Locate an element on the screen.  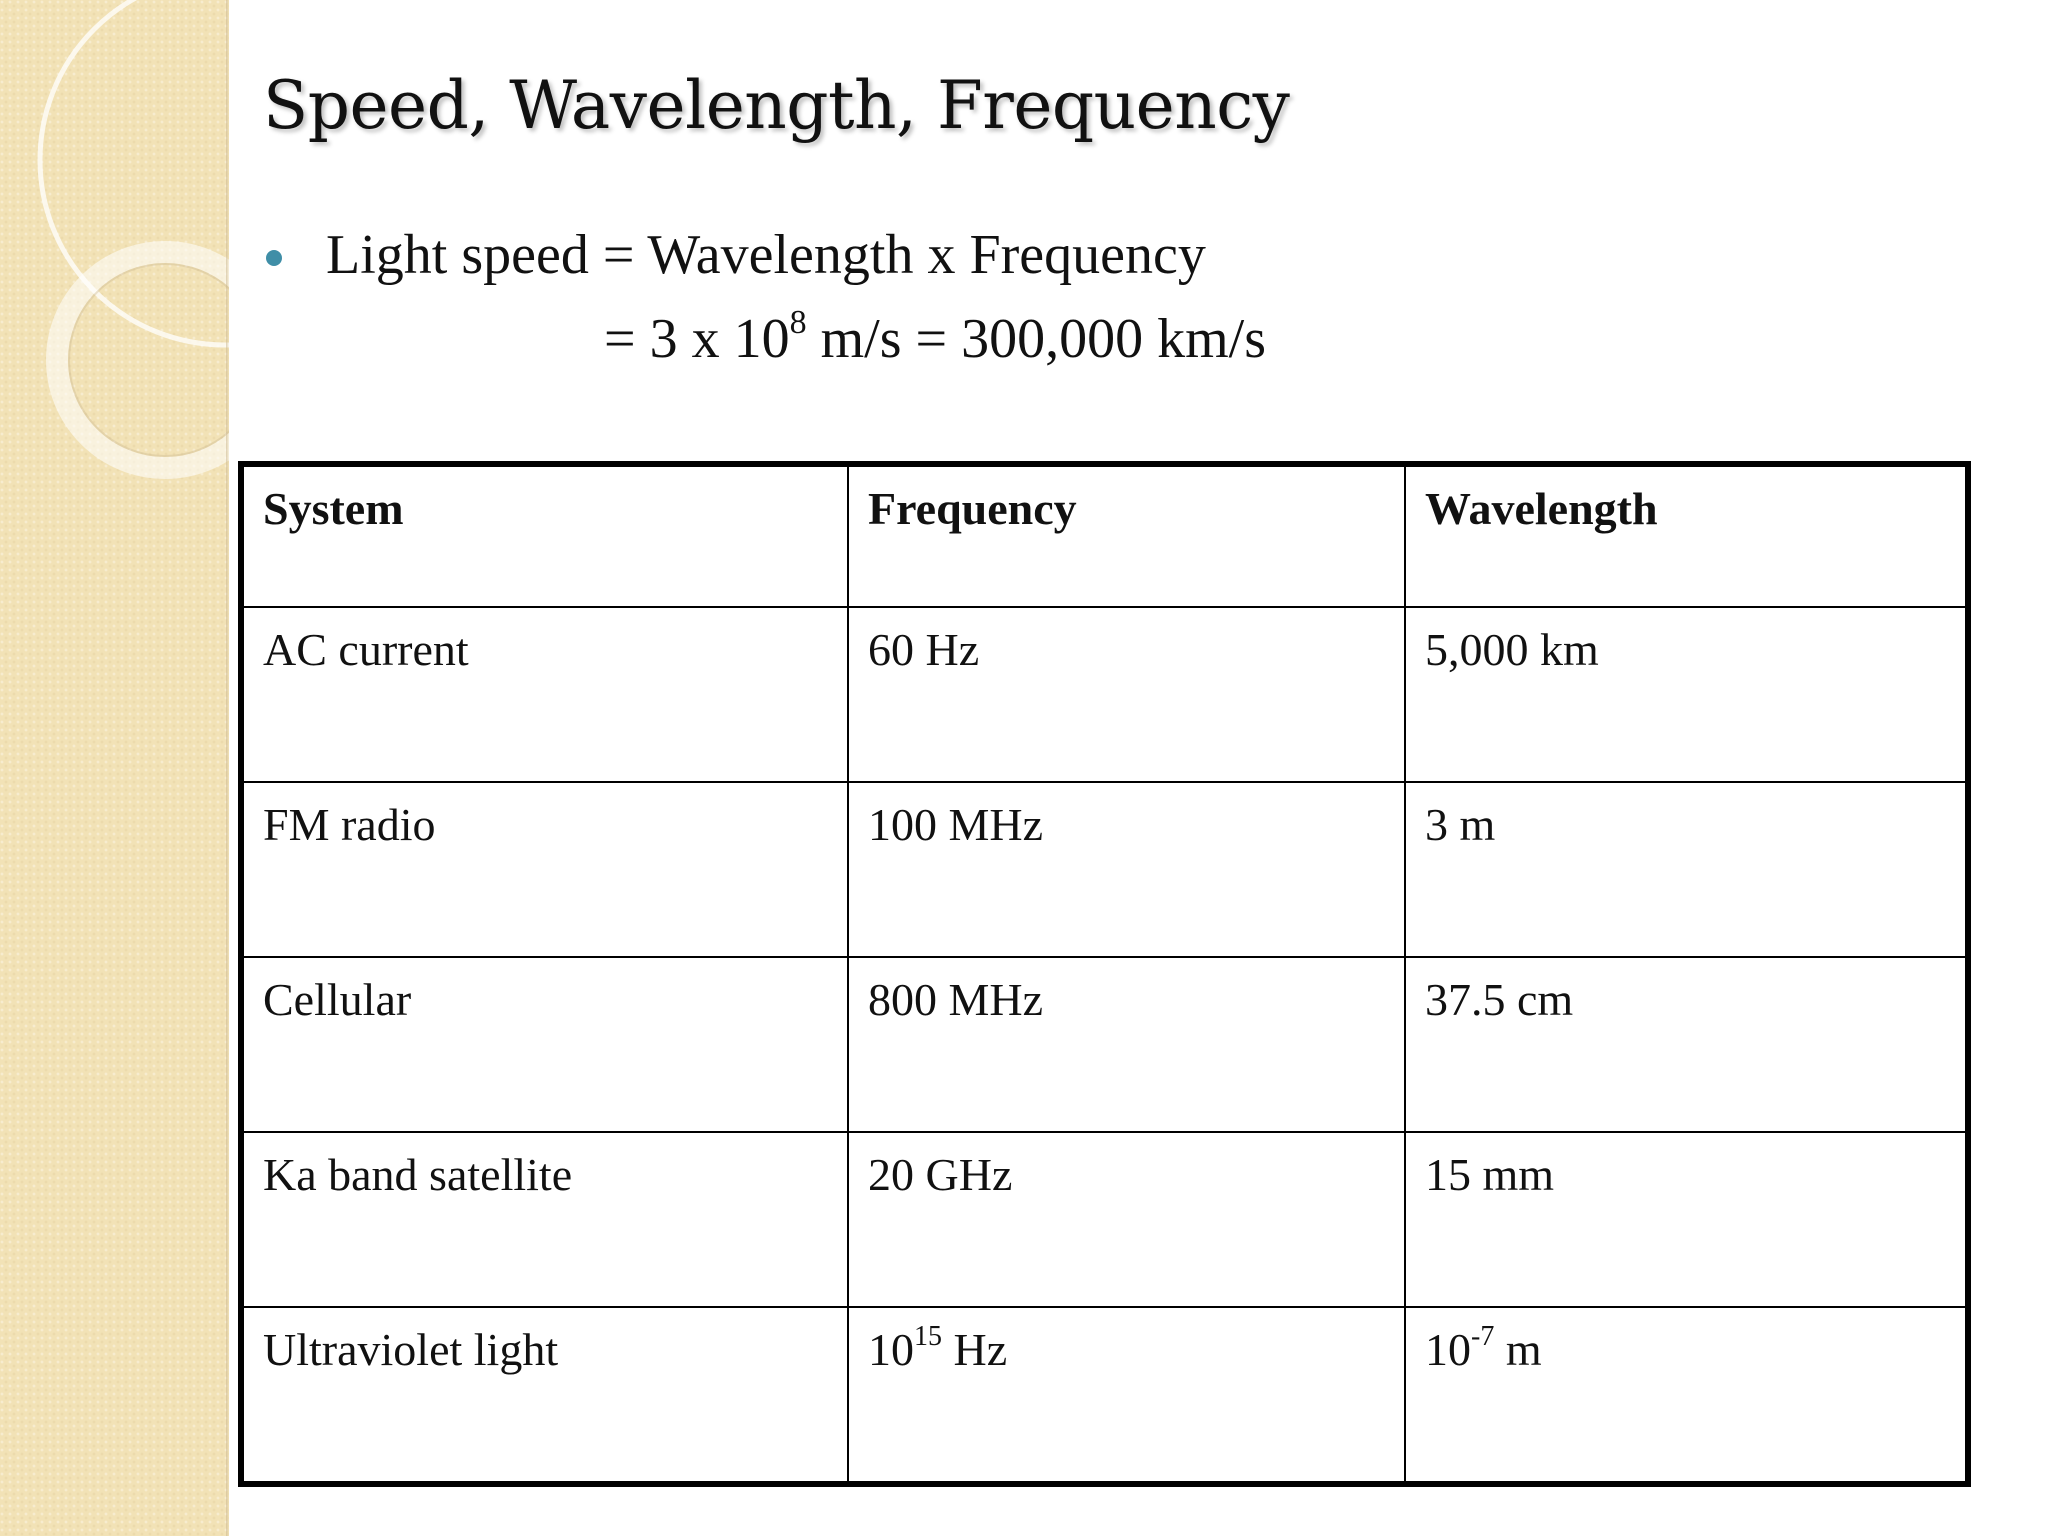
speed-suffix: m/s = 300,000 km/s is located at coordinates (1036, 339).